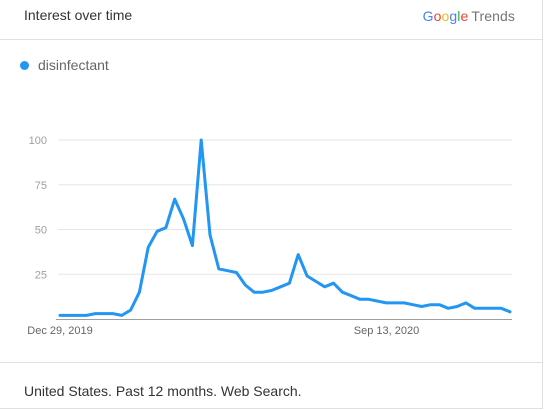 The height and width of the screenshot is (410, 544). Describe the element at coordinates (464, 16) in the screenshot. I see `logo-letter: e` at that location.